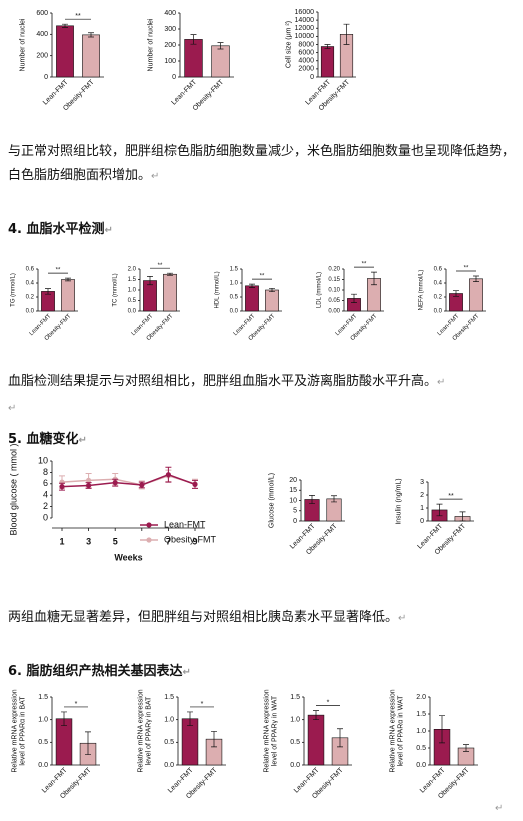 This screenshot has height=821, width=523. Describe the element at coordinates (43, 439) in the screenshot. I see `heading-text: 5. 血糖变化` at that location.